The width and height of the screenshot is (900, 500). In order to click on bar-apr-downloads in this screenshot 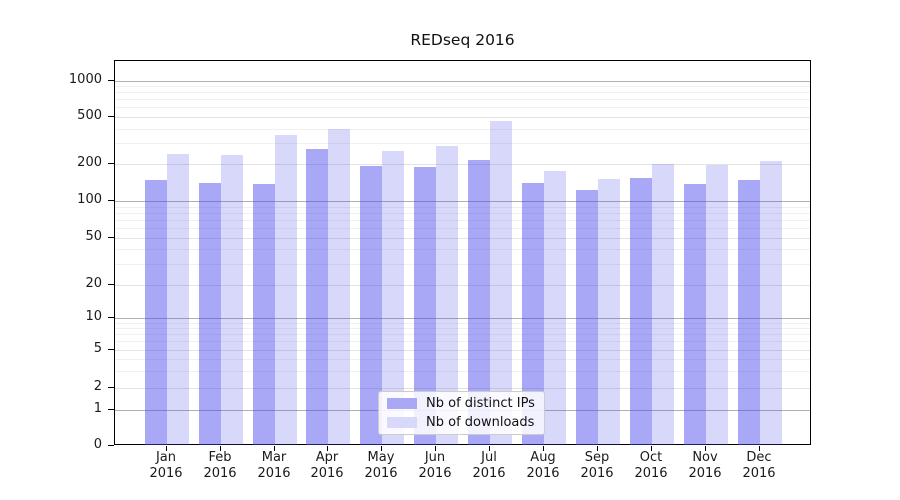, I will do `click(339, 286)`.